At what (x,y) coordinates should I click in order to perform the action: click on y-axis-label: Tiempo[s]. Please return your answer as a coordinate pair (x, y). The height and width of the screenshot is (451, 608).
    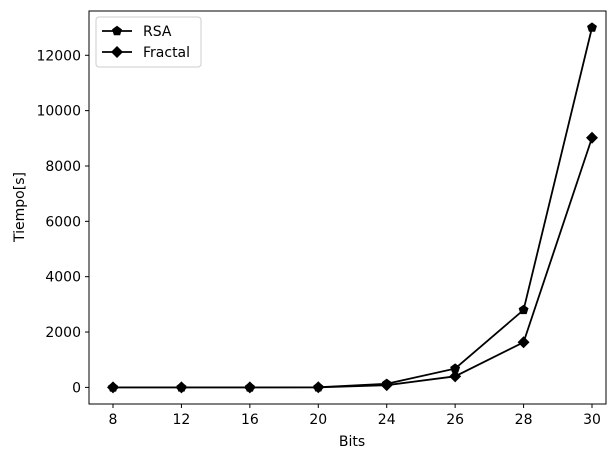
    Looking at the image, I should click on (20, 207).